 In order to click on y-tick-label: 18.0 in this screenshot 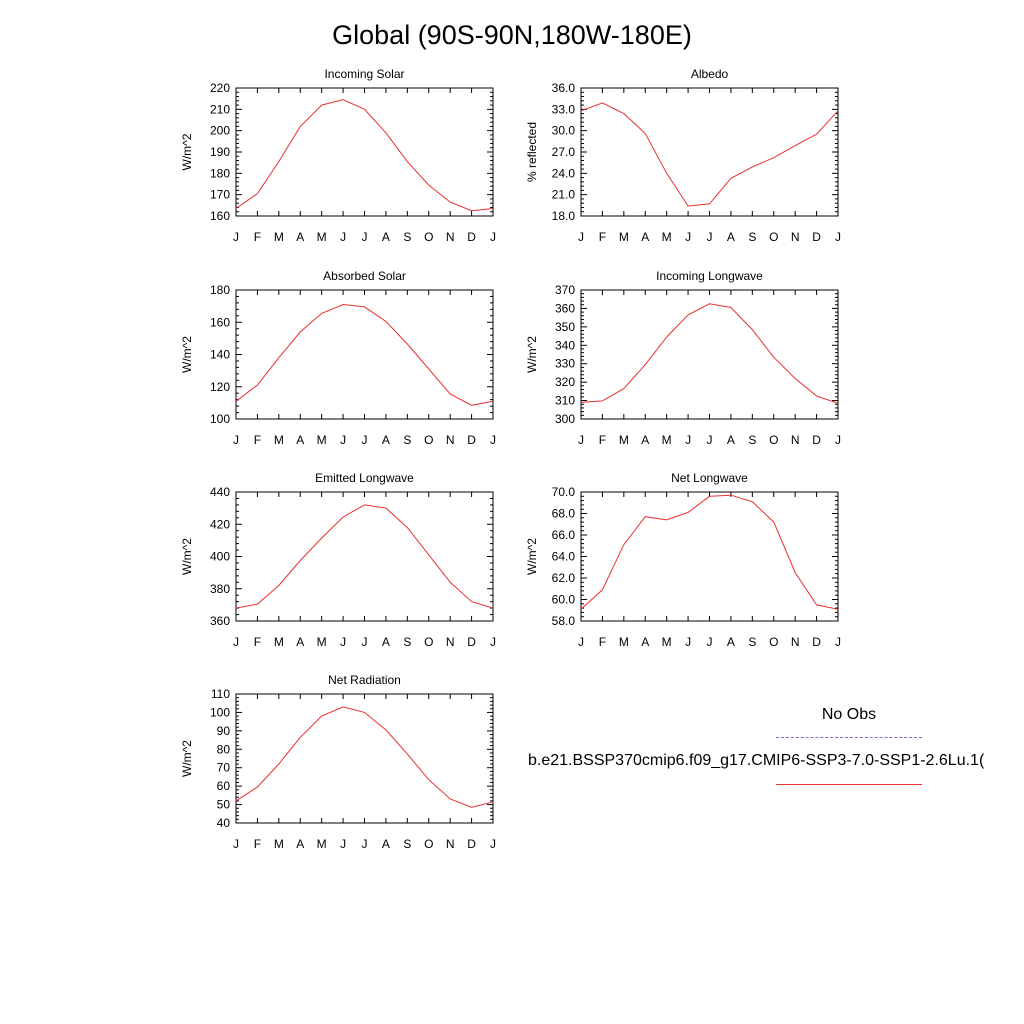, I will do `click(564, 216)`.